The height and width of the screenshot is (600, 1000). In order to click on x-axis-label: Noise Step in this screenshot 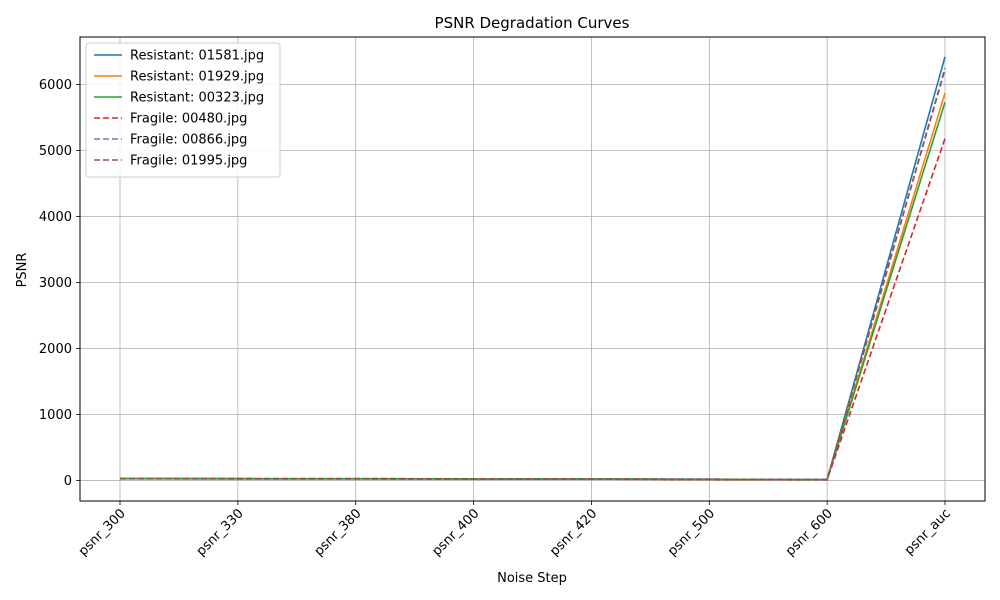, I will do `click(532, 578)`.